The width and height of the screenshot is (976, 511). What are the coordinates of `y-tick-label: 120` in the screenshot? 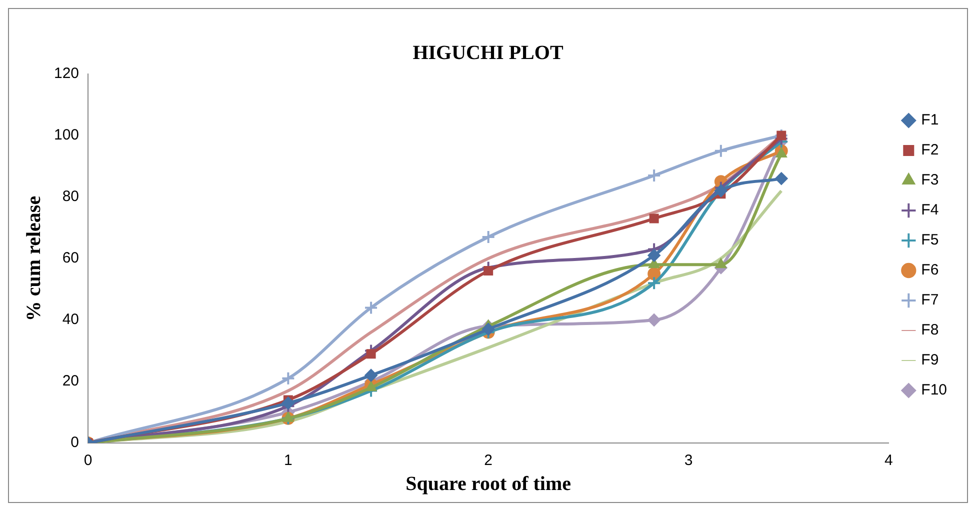 It's located at (67, 73).